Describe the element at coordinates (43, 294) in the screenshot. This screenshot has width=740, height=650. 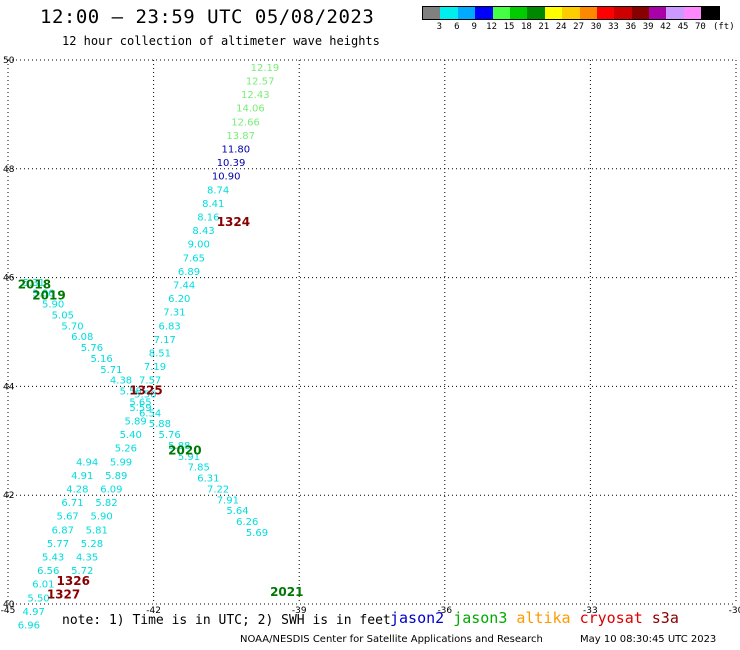
I see `wave-height-value: 3.86` at that location.